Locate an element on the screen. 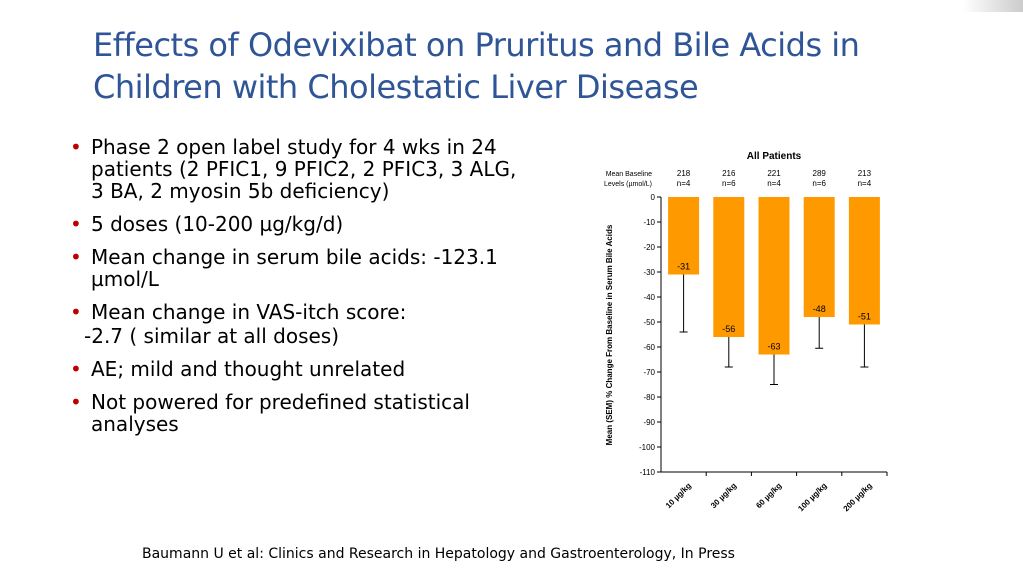 This screenshot has height=573, width=1023. y-tick-label: -100 is located at coordinates (647, 447).